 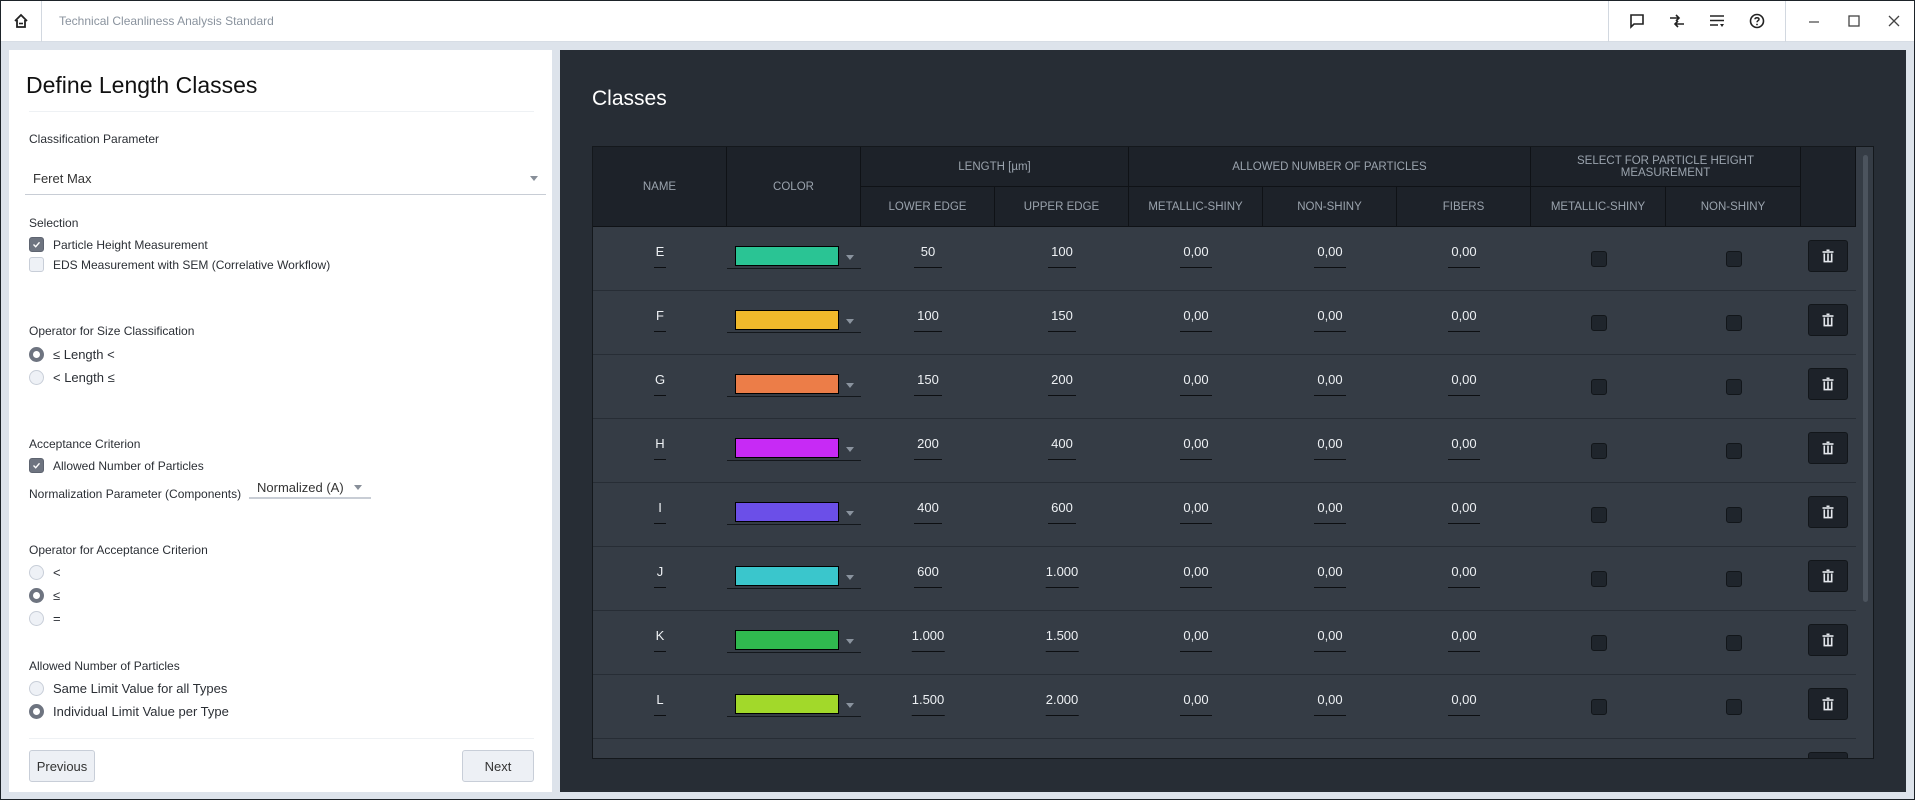 What do you see at coordinates (1717, 21) in the screenshot?
I see `filter-list-button` at bounding box center [1717, 21].